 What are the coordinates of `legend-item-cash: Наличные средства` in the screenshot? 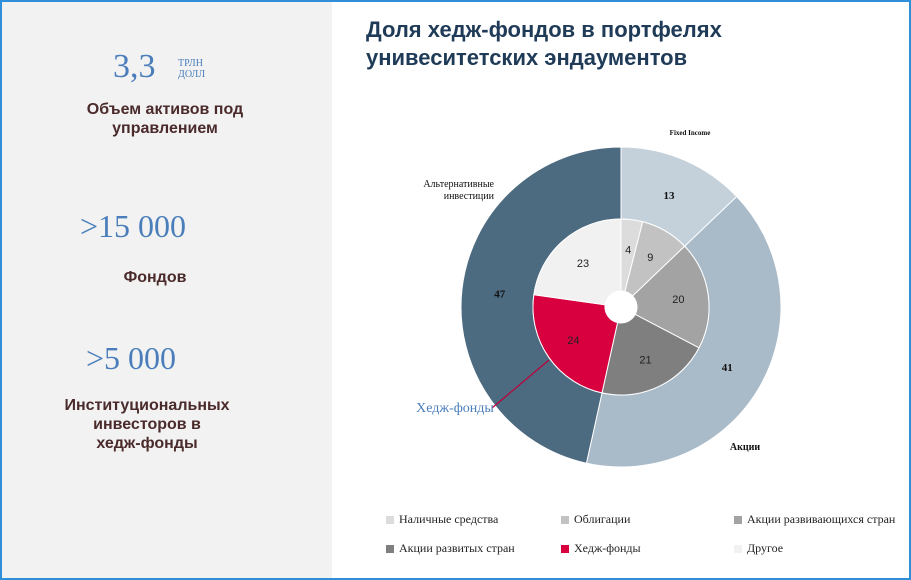 It's located at (442, 519).